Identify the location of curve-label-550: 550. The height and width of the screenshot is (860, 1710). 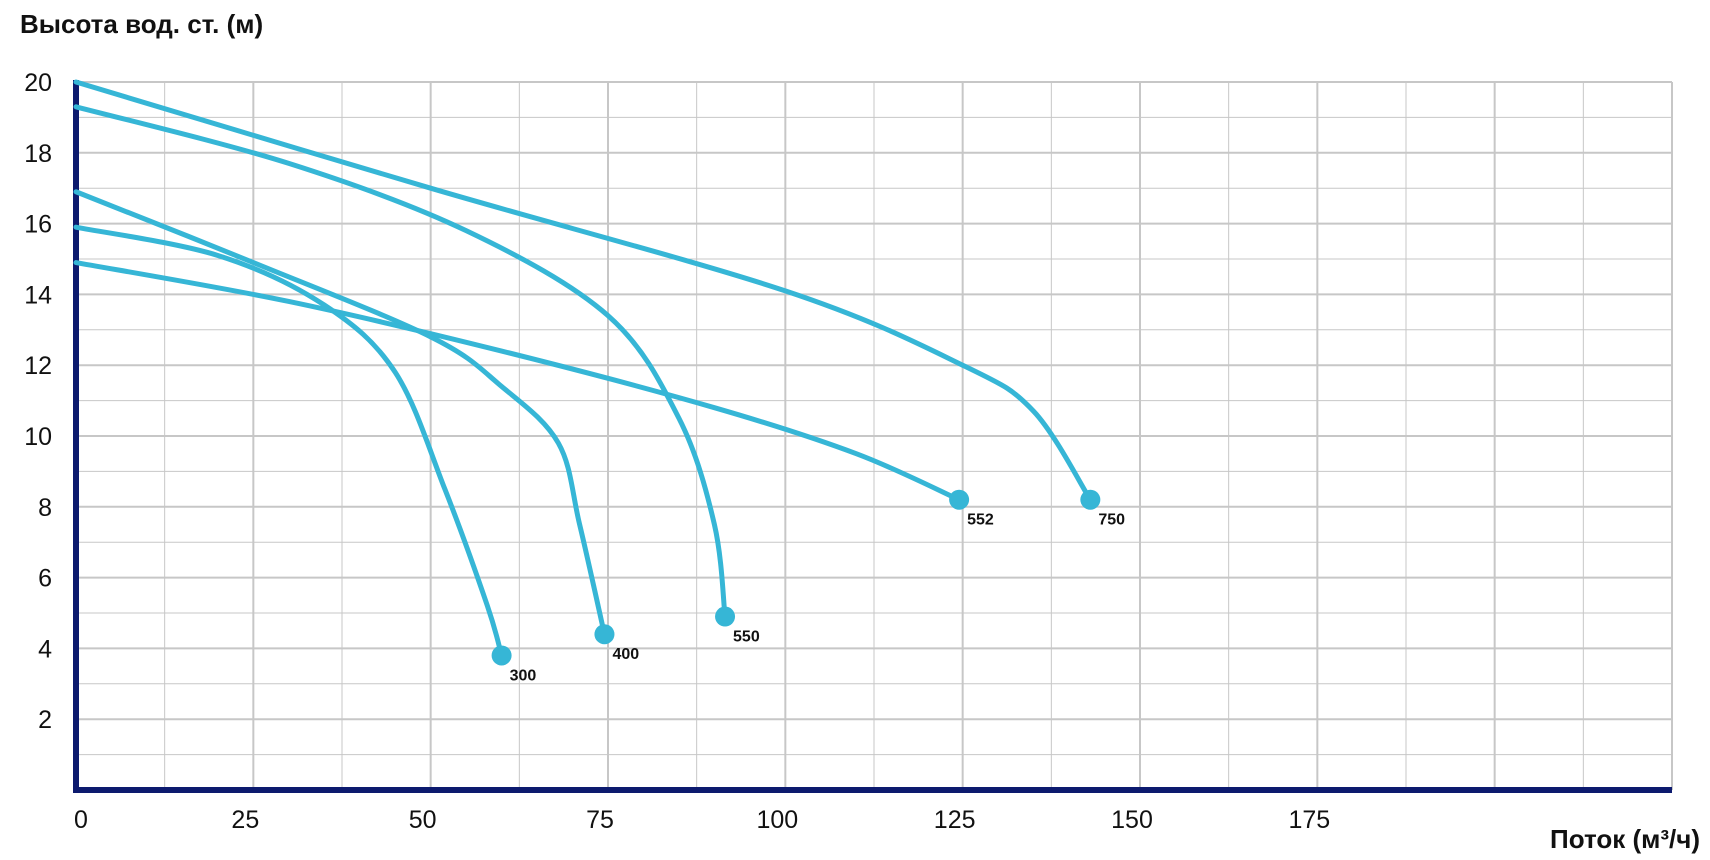
(746, 637).